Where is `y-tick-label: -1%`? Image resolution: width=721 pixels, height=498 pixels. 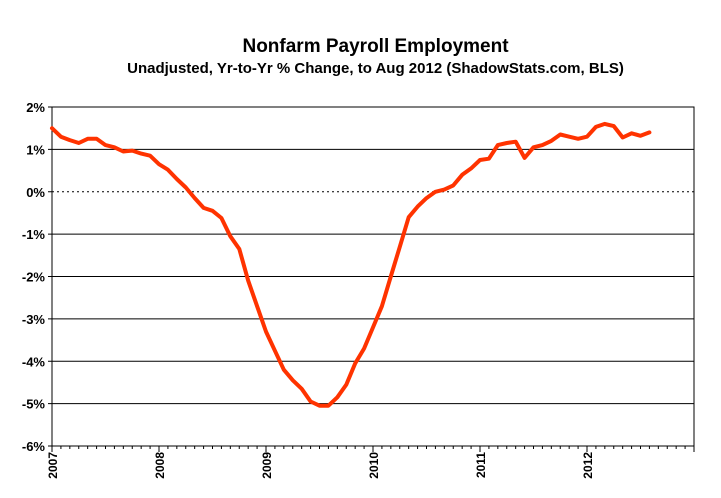 y-tick-label: -1% is located at coordinates (34, 234).